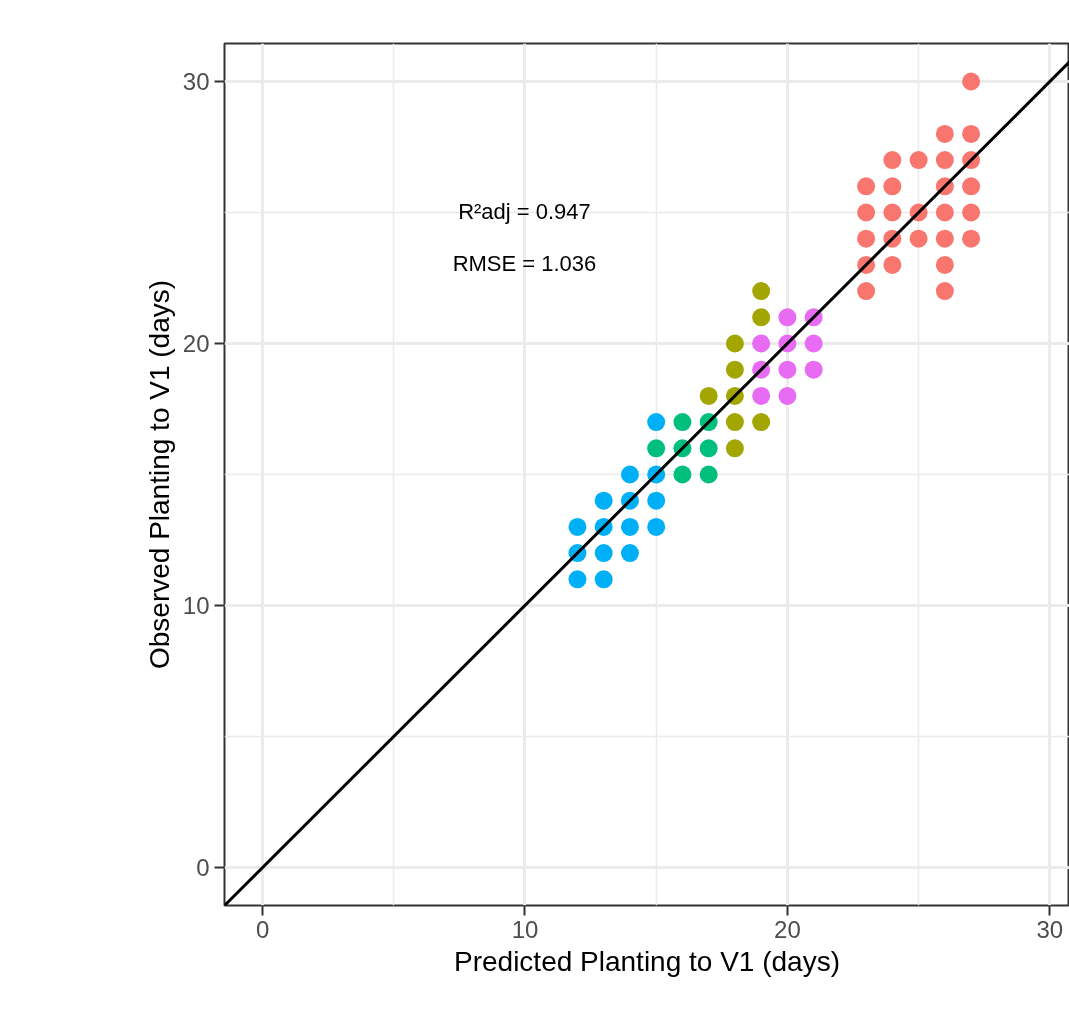 This screenshot has height=1023, width=1069. I want to click on annotation: RMSE = 1.036, so click(524, 264).